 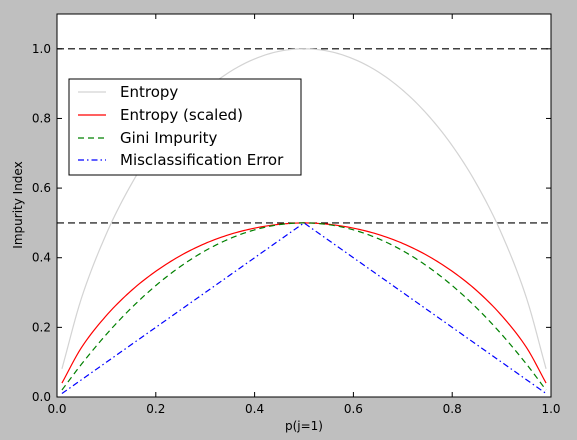 I want to click on y-axis-label: Impurity Index, so click(x=18, y=204).